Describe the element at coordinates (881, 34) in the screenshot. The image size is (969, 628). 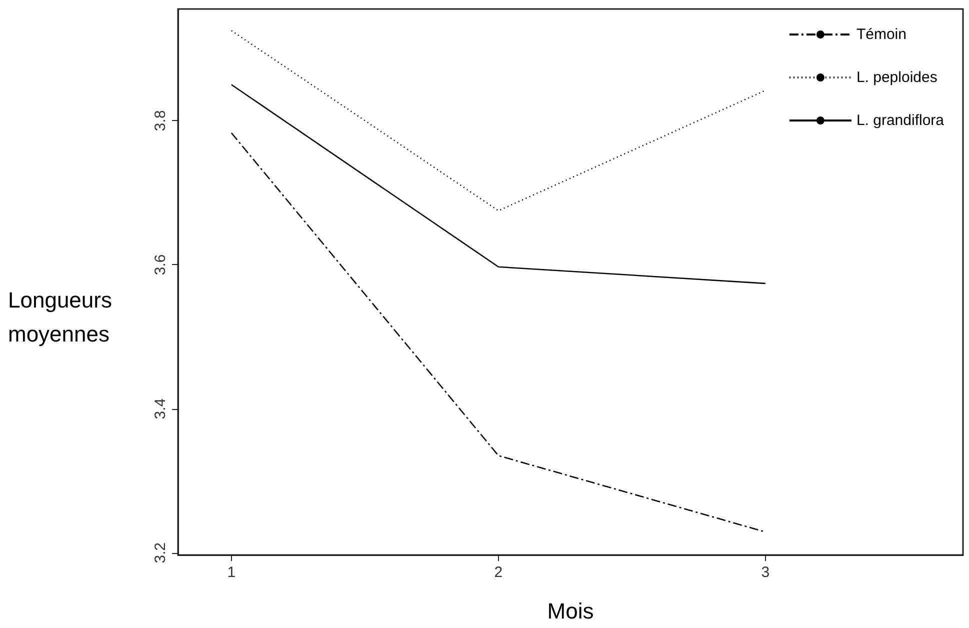
I see `legend-label: Témoin` at that location.